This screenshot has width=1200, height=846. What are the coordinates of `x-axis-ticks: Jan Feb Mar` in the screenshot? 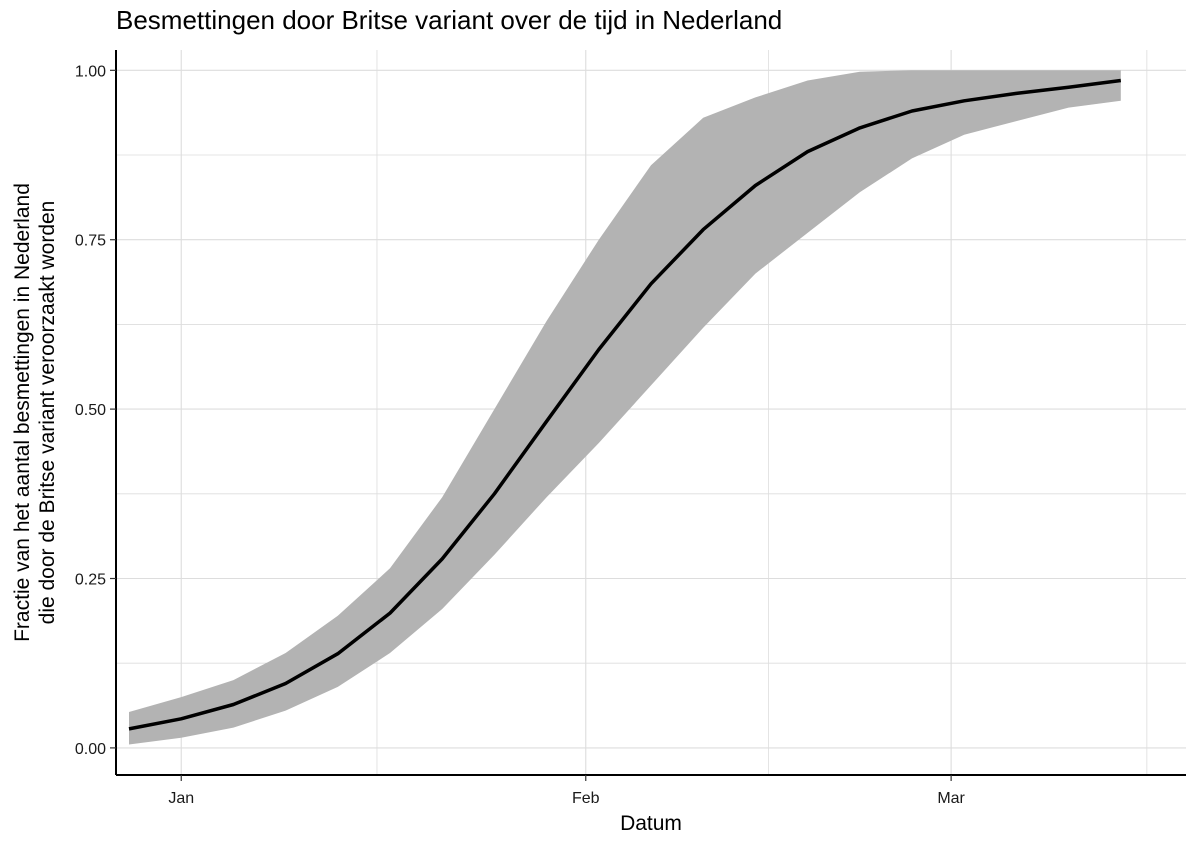 It's located at (567, 791).